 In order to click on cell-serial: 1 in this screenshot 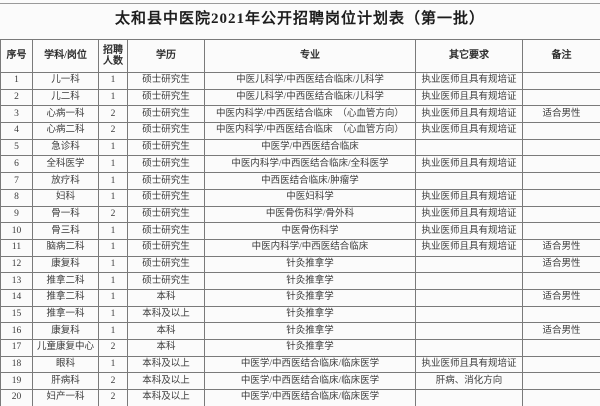, I will do `click(16, 81)`.